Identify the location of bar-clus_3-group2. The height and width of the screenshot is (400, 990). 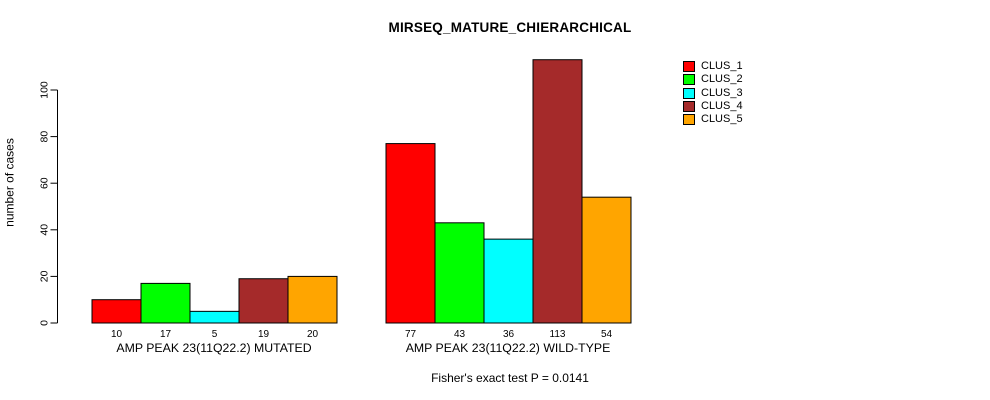
(508, 281).